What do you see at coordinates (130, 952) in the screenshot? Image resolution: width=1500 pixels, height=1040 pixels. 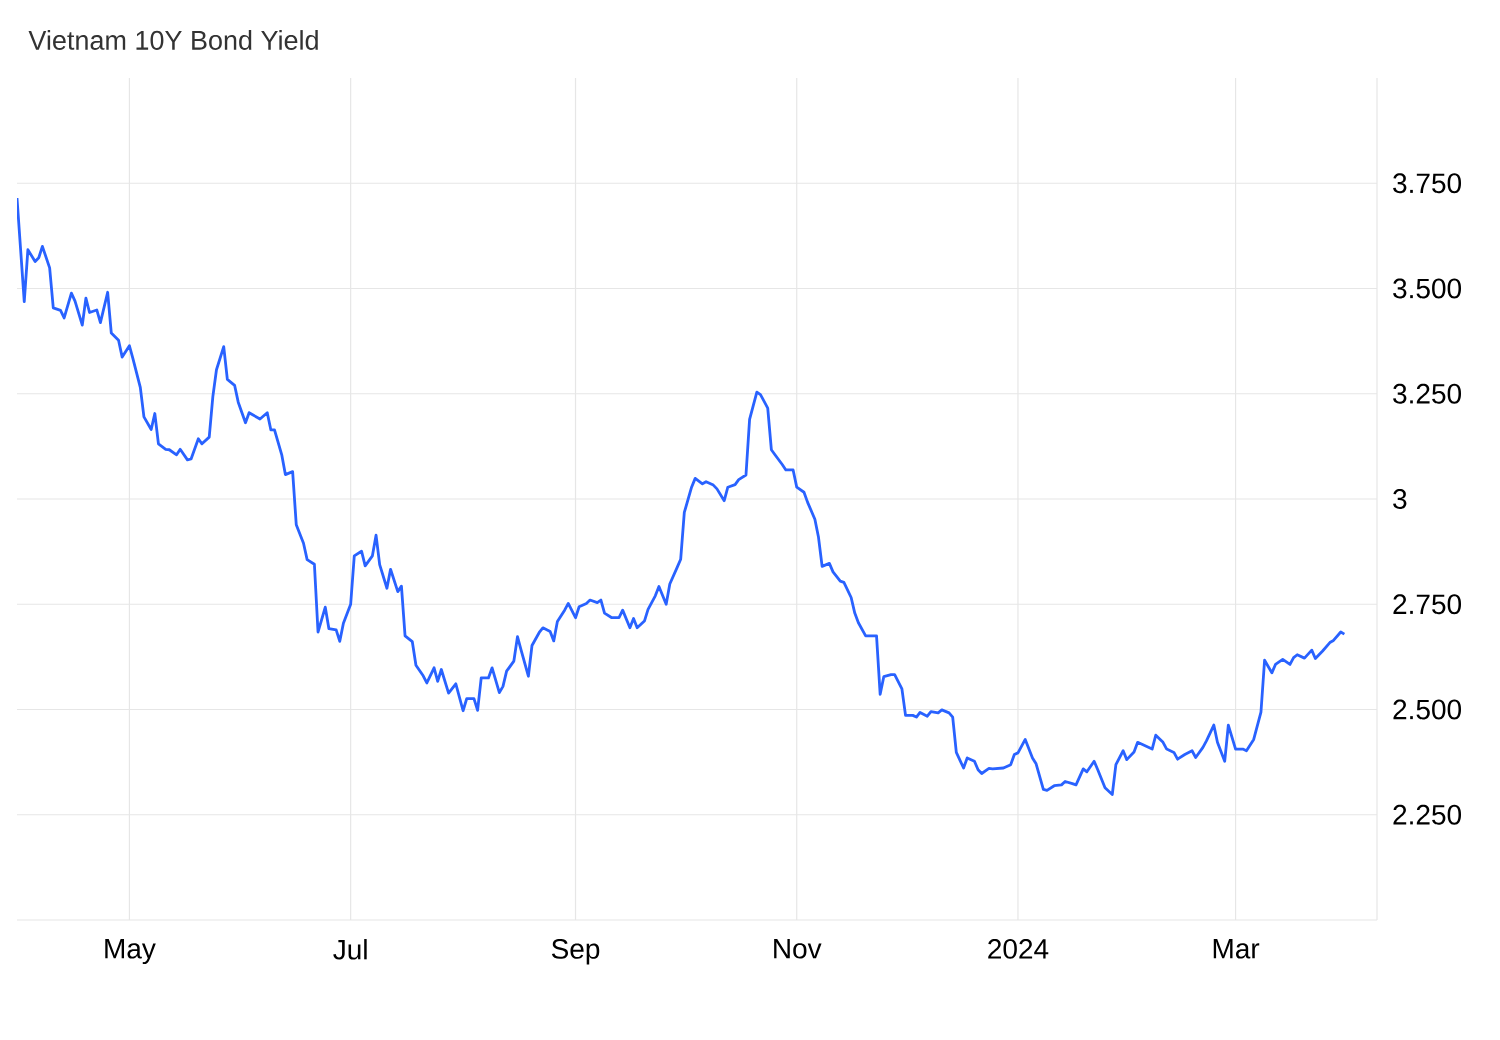 I see `x-tick-label: May` at bounding box center [130, 952].